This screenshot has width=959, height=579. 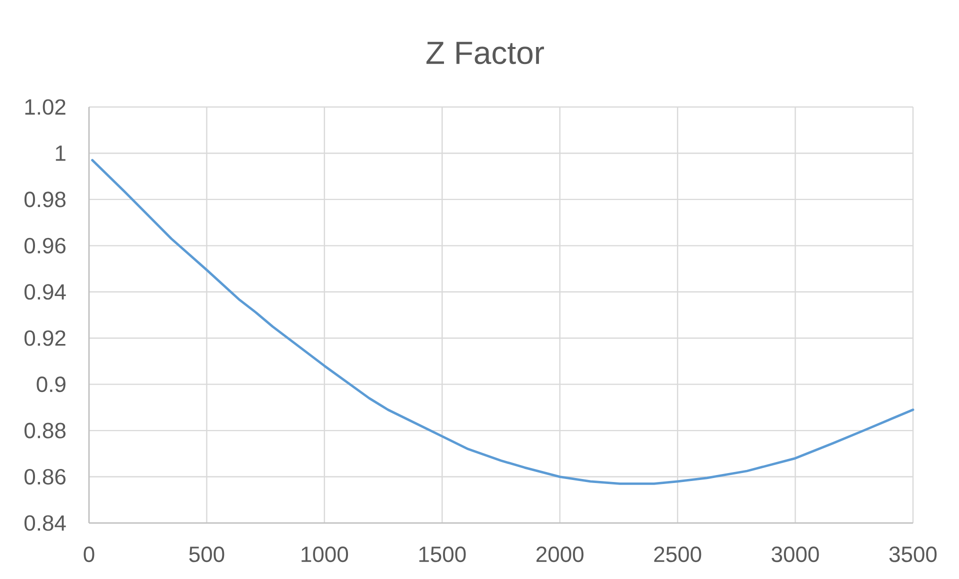 What do you see at coordinates (913, 554) in the screenshot?
I see `x-tick-label: 3500` at bounding box center [913, 554].